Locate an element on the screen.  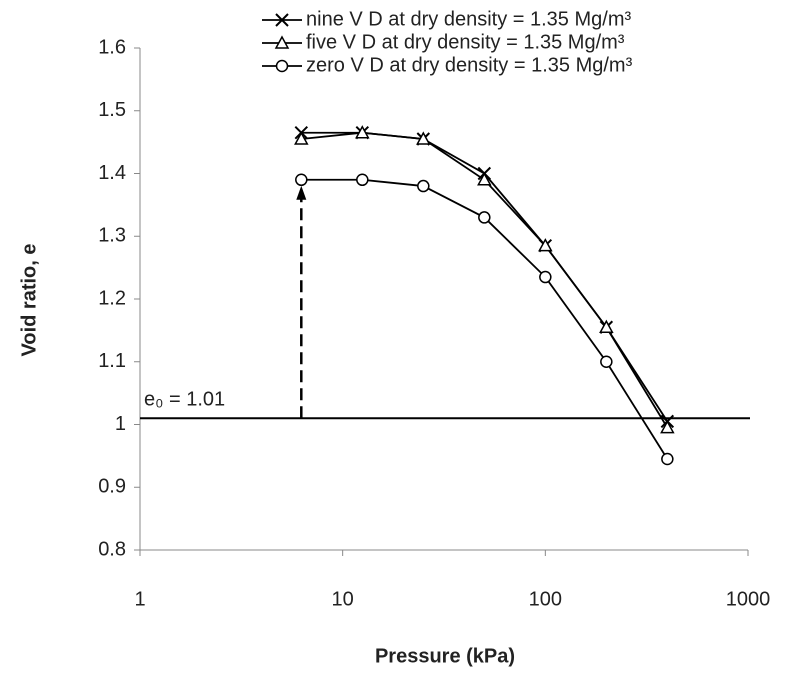
y-tick-label: 0.9 is located at coordinates (112, 487).